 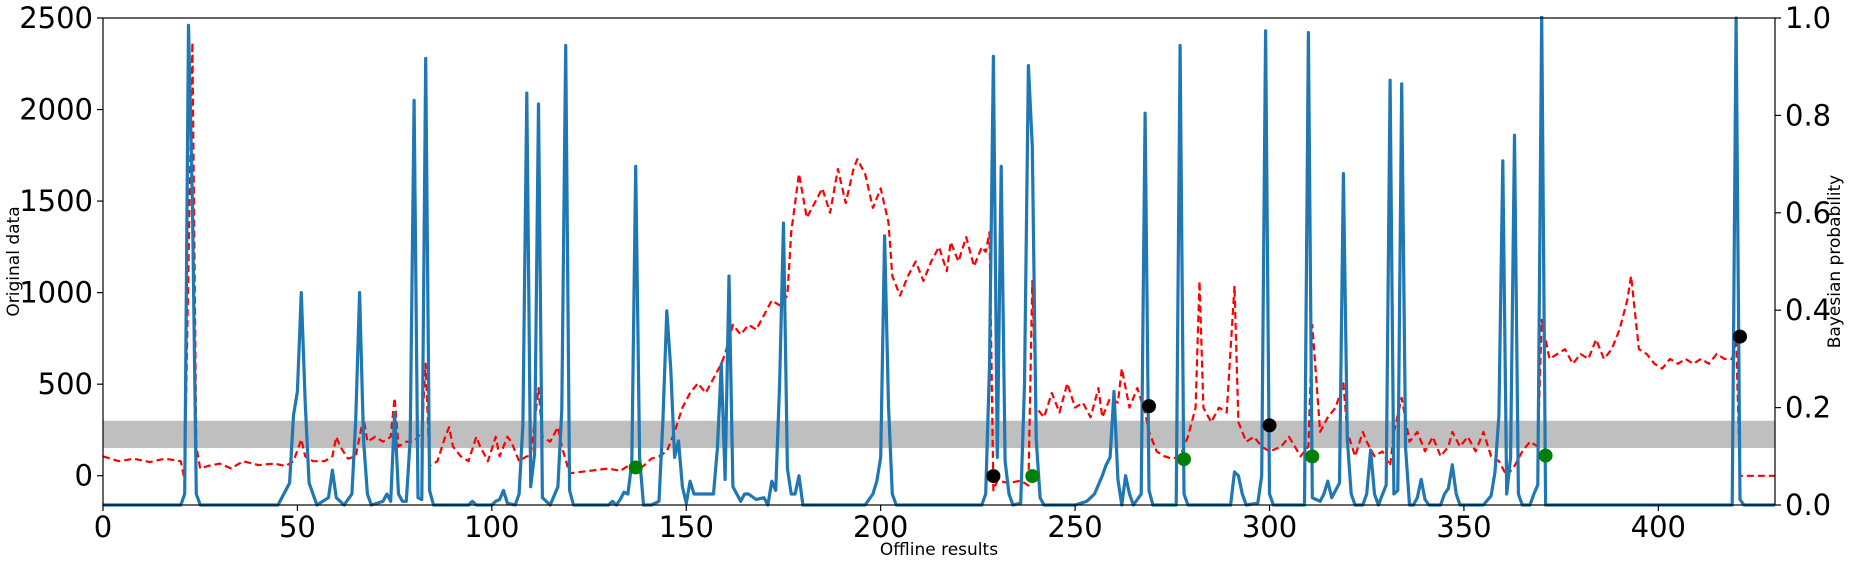 What do you see at coordinates (65, 384) in the screenshot?
I see `y-left-tick-label: 500` at bounding box center [65, 384].